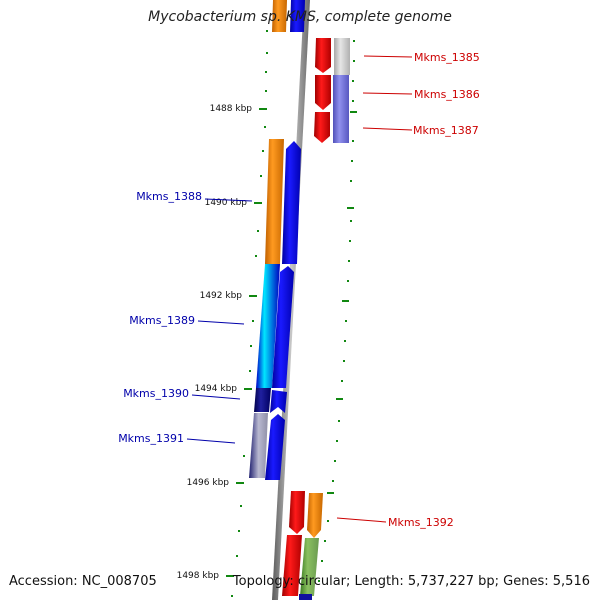  I want to click on left-label-leaders, so click(219, 321).